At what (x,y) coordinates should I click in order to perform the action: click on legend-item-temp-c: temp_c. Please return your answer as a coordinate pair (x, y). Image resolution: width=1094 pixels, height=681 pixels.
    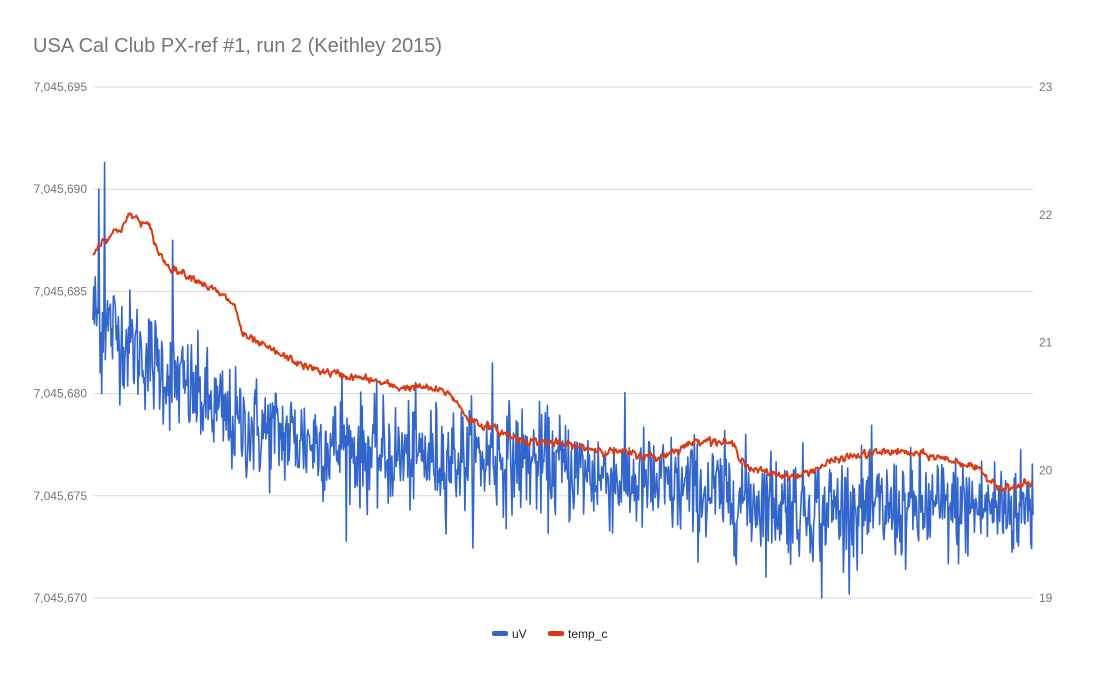
    Looking at the image, I should click on (577, 634).